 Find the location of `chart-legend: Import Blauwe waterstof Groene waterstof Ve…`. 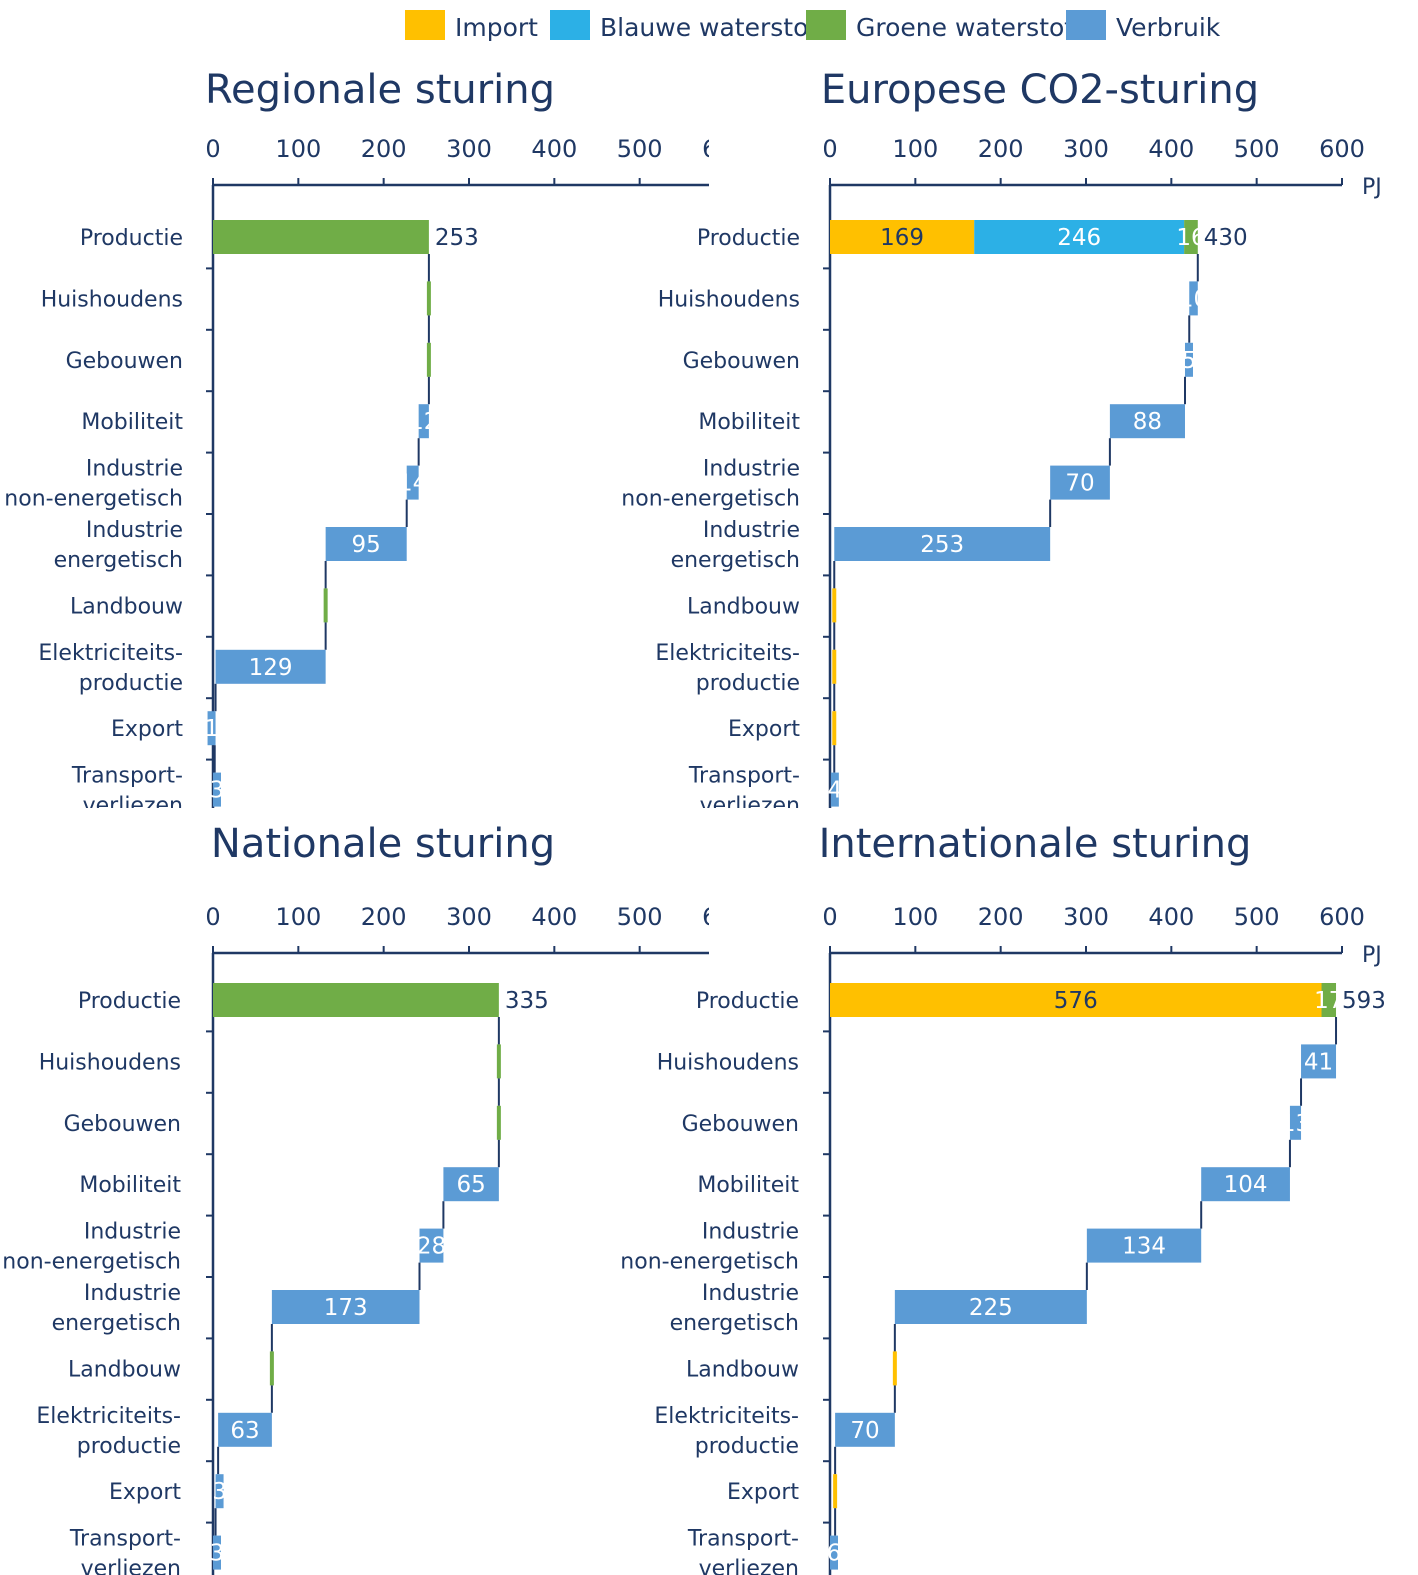

chart-legend: Import Blauwe waterstof Groene waterstof Ve… is located at coordinates (813, 26).